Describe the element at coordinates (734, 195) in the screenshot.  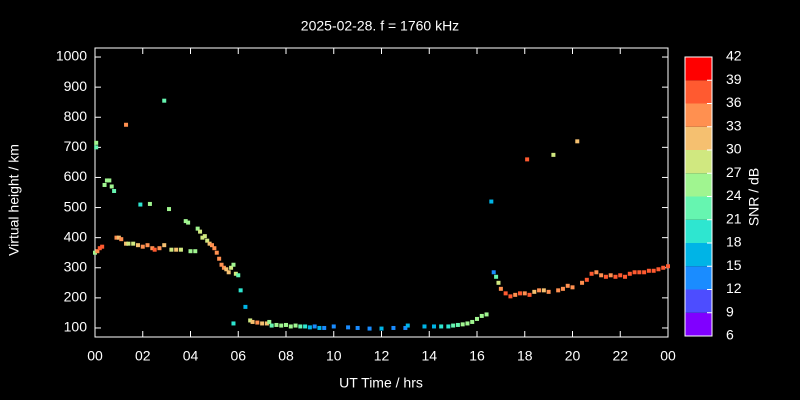
I see `colorbar-tick-label: 24` at that location.